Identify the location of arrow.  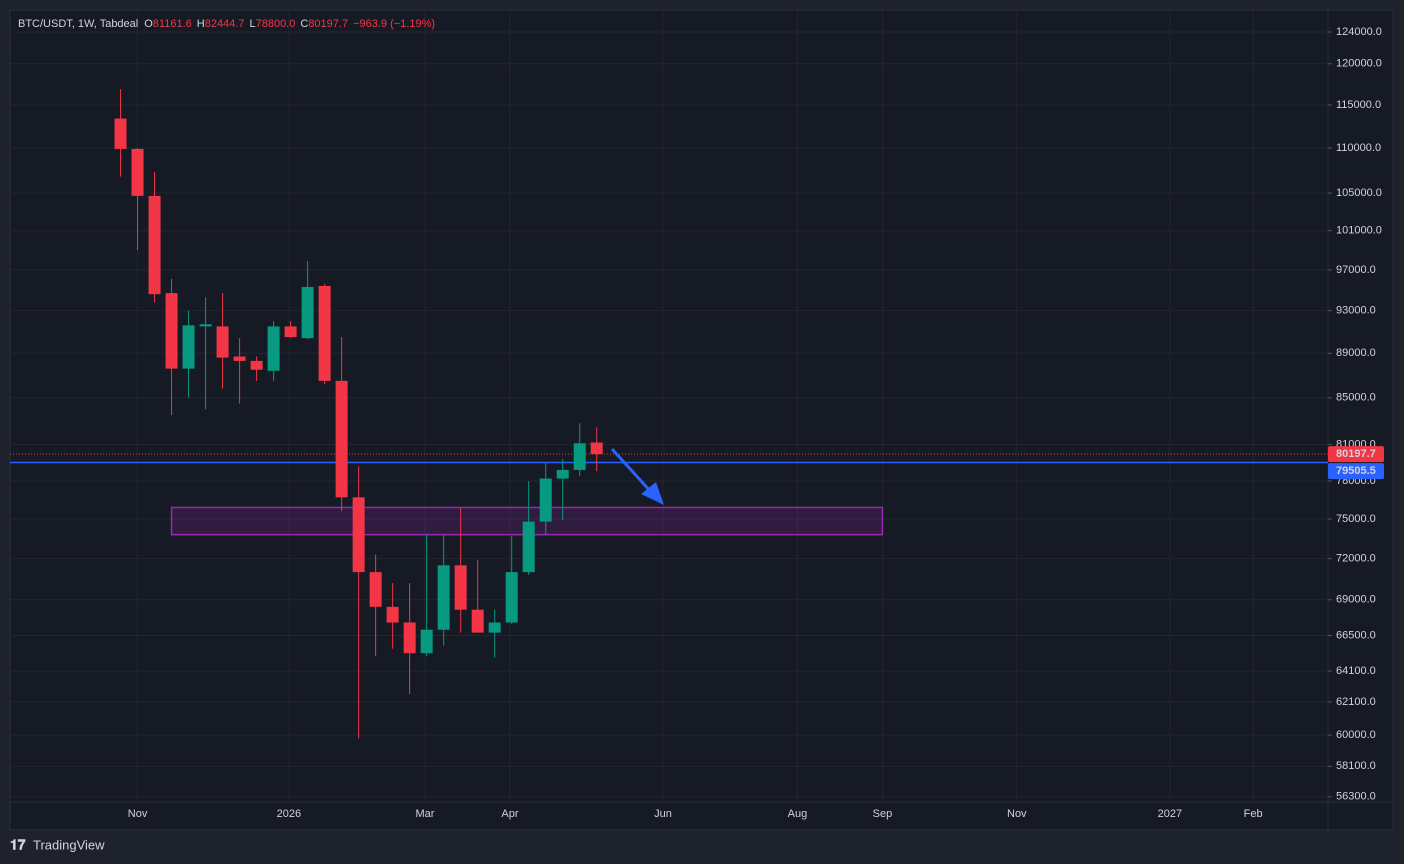
(637, 476).